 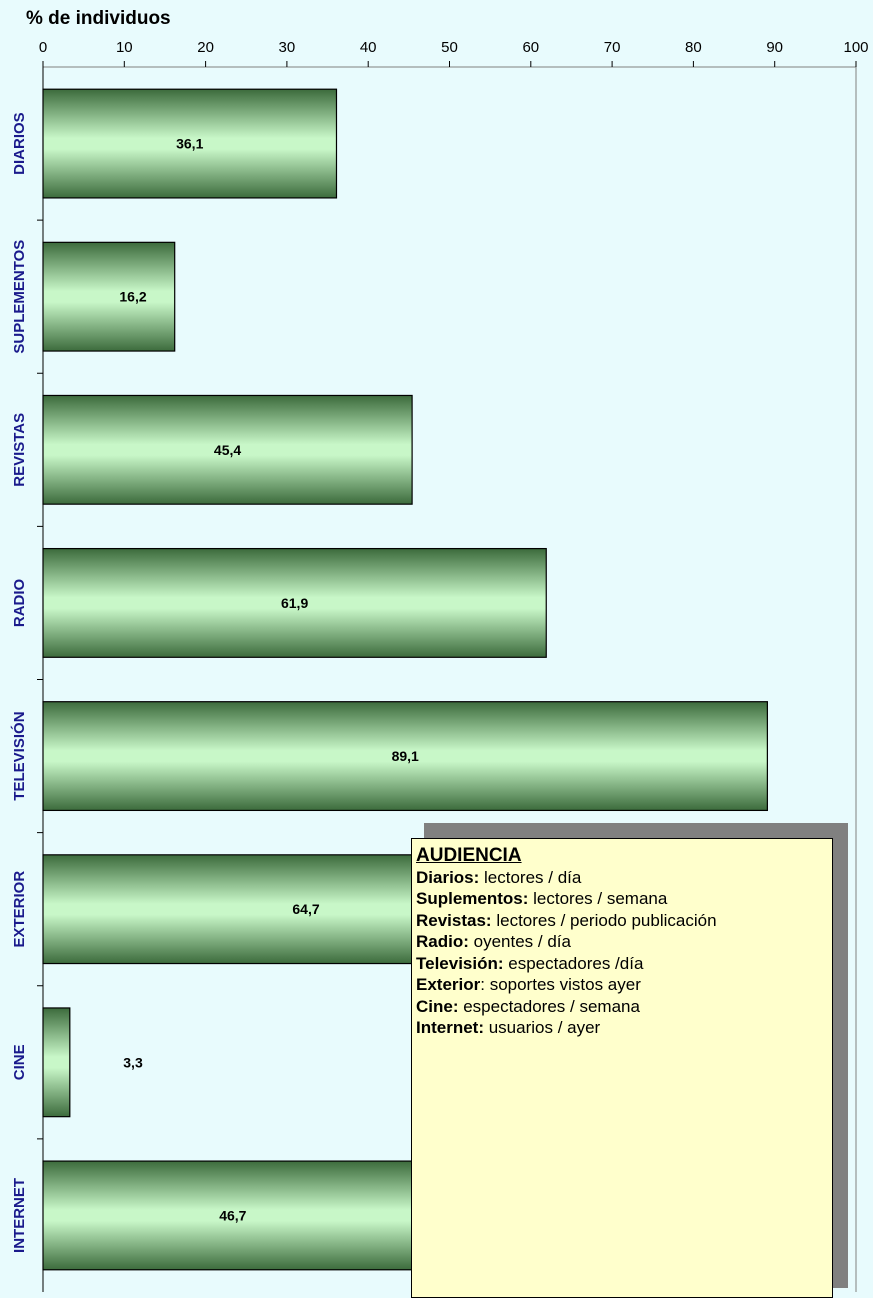 I want to click on value-label: 89,1, so click(x=405, y=756).